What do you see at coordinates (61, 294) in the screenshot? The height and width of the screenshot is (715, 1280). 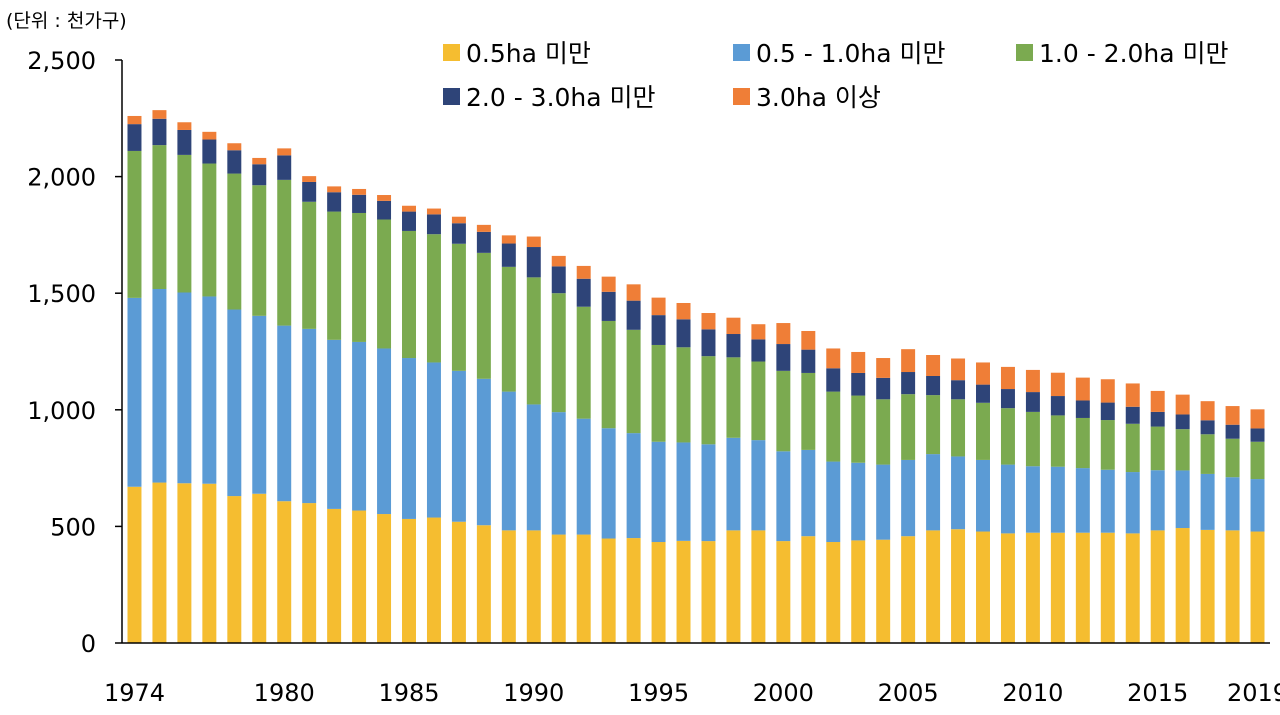 I see `y-tick-label: 1,500` at bounding box center [61, 294].